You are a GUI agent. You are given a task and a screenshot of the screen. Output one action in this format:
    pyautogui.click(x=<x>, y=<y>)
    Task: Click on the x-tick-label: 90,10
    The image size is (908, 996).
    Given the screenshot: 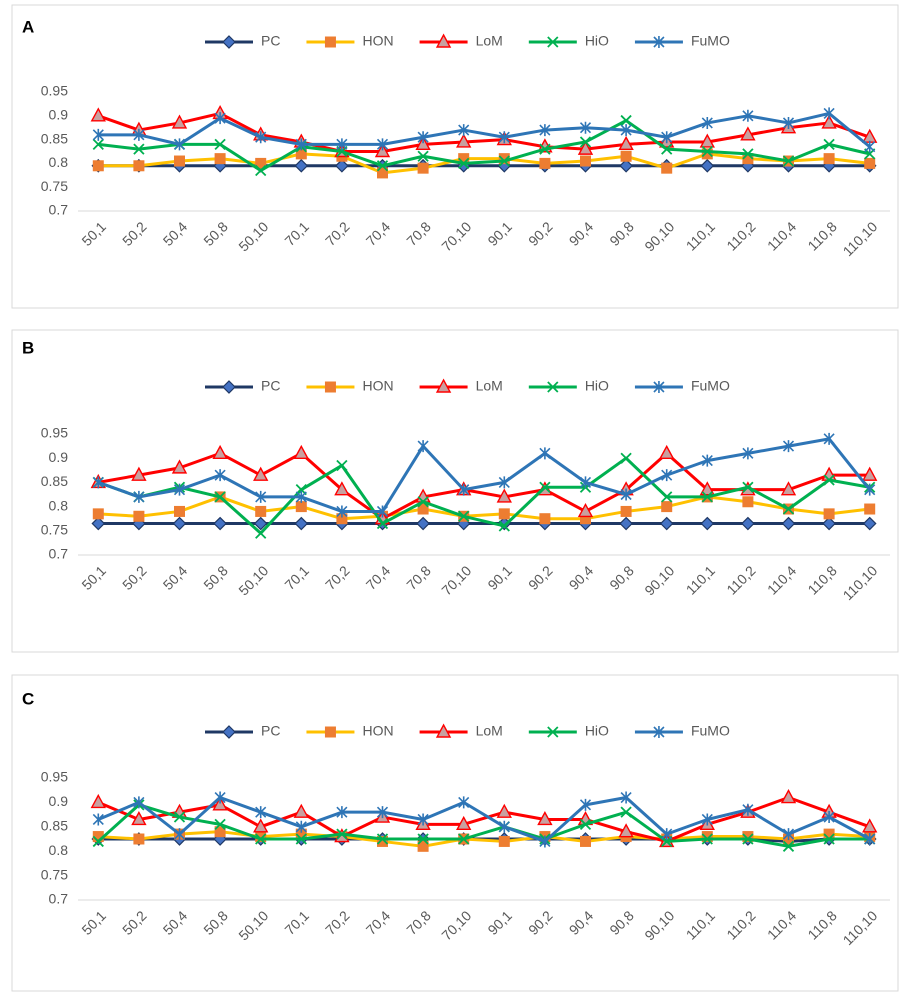 What is the action you would take?
    pyautogui.click(x=659, y=580)
    